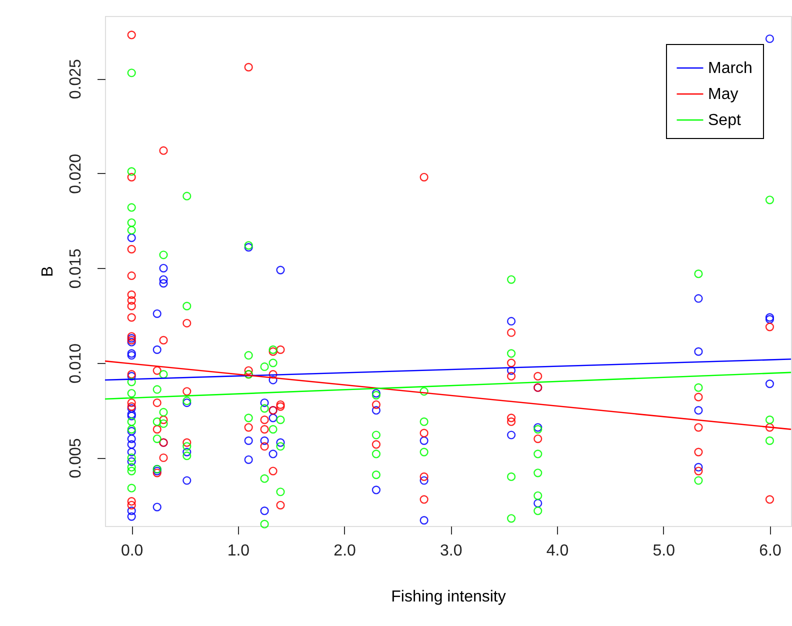  What do you see at coordinates (448, 597) in the screenshot?
I see `x-axis-title: Fishing intensity` at bounding box center [448, 597].